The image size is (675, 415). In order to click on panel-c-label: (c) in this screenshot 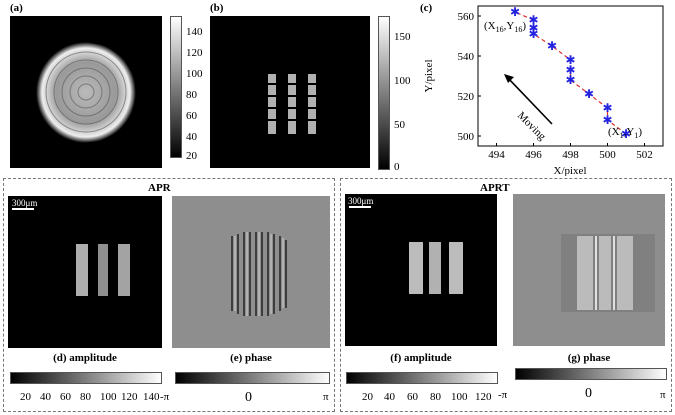, I will do `click(426, 8)`.